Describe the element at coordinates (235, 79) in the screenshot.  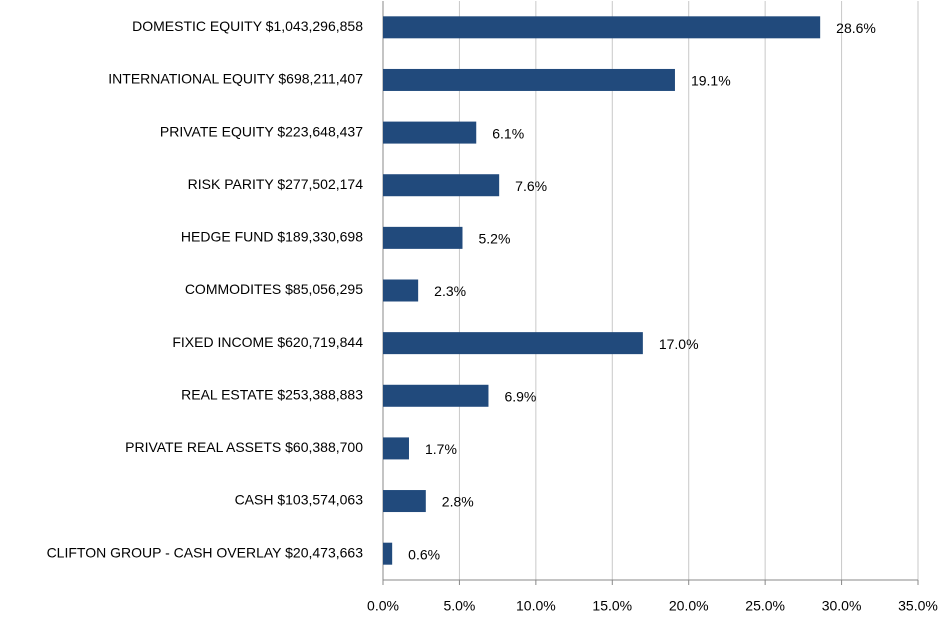
I see `y-tick-label: INTERNATIONAL EQUITY $698,211,407` at that location.